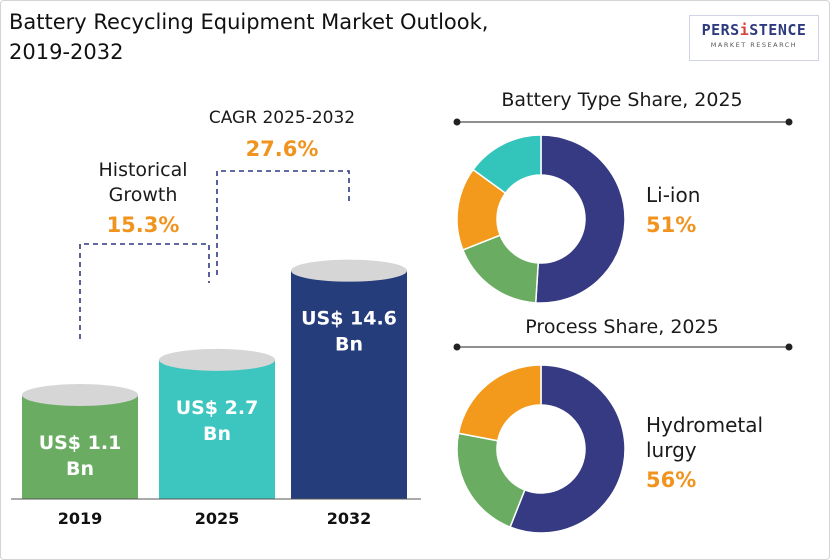  I want to click on cagr-label: CAGR 2025-2032, so click(282, 118).